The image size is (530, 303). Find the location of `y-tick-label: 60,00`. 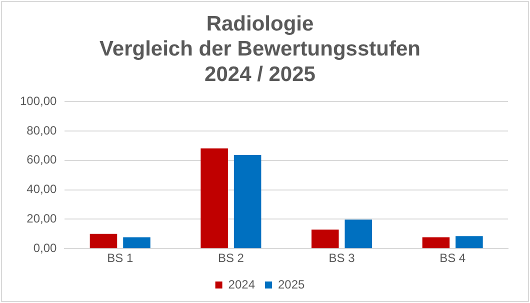

y-tick-label: 60,00 is located at coordinates (42, 159).